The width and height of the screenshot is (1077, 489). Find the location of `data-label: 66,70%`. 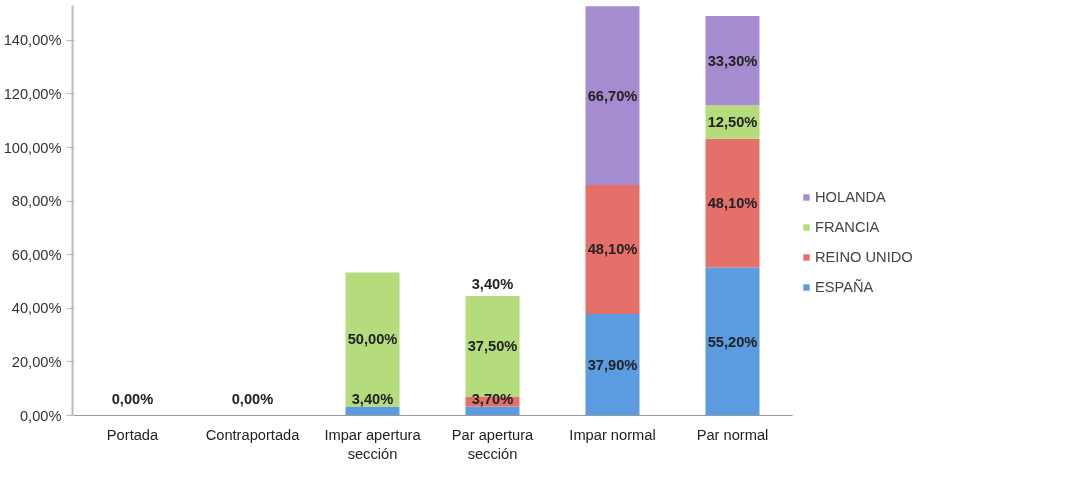

data-label: 66,70% is located at coordinates (612, 95).